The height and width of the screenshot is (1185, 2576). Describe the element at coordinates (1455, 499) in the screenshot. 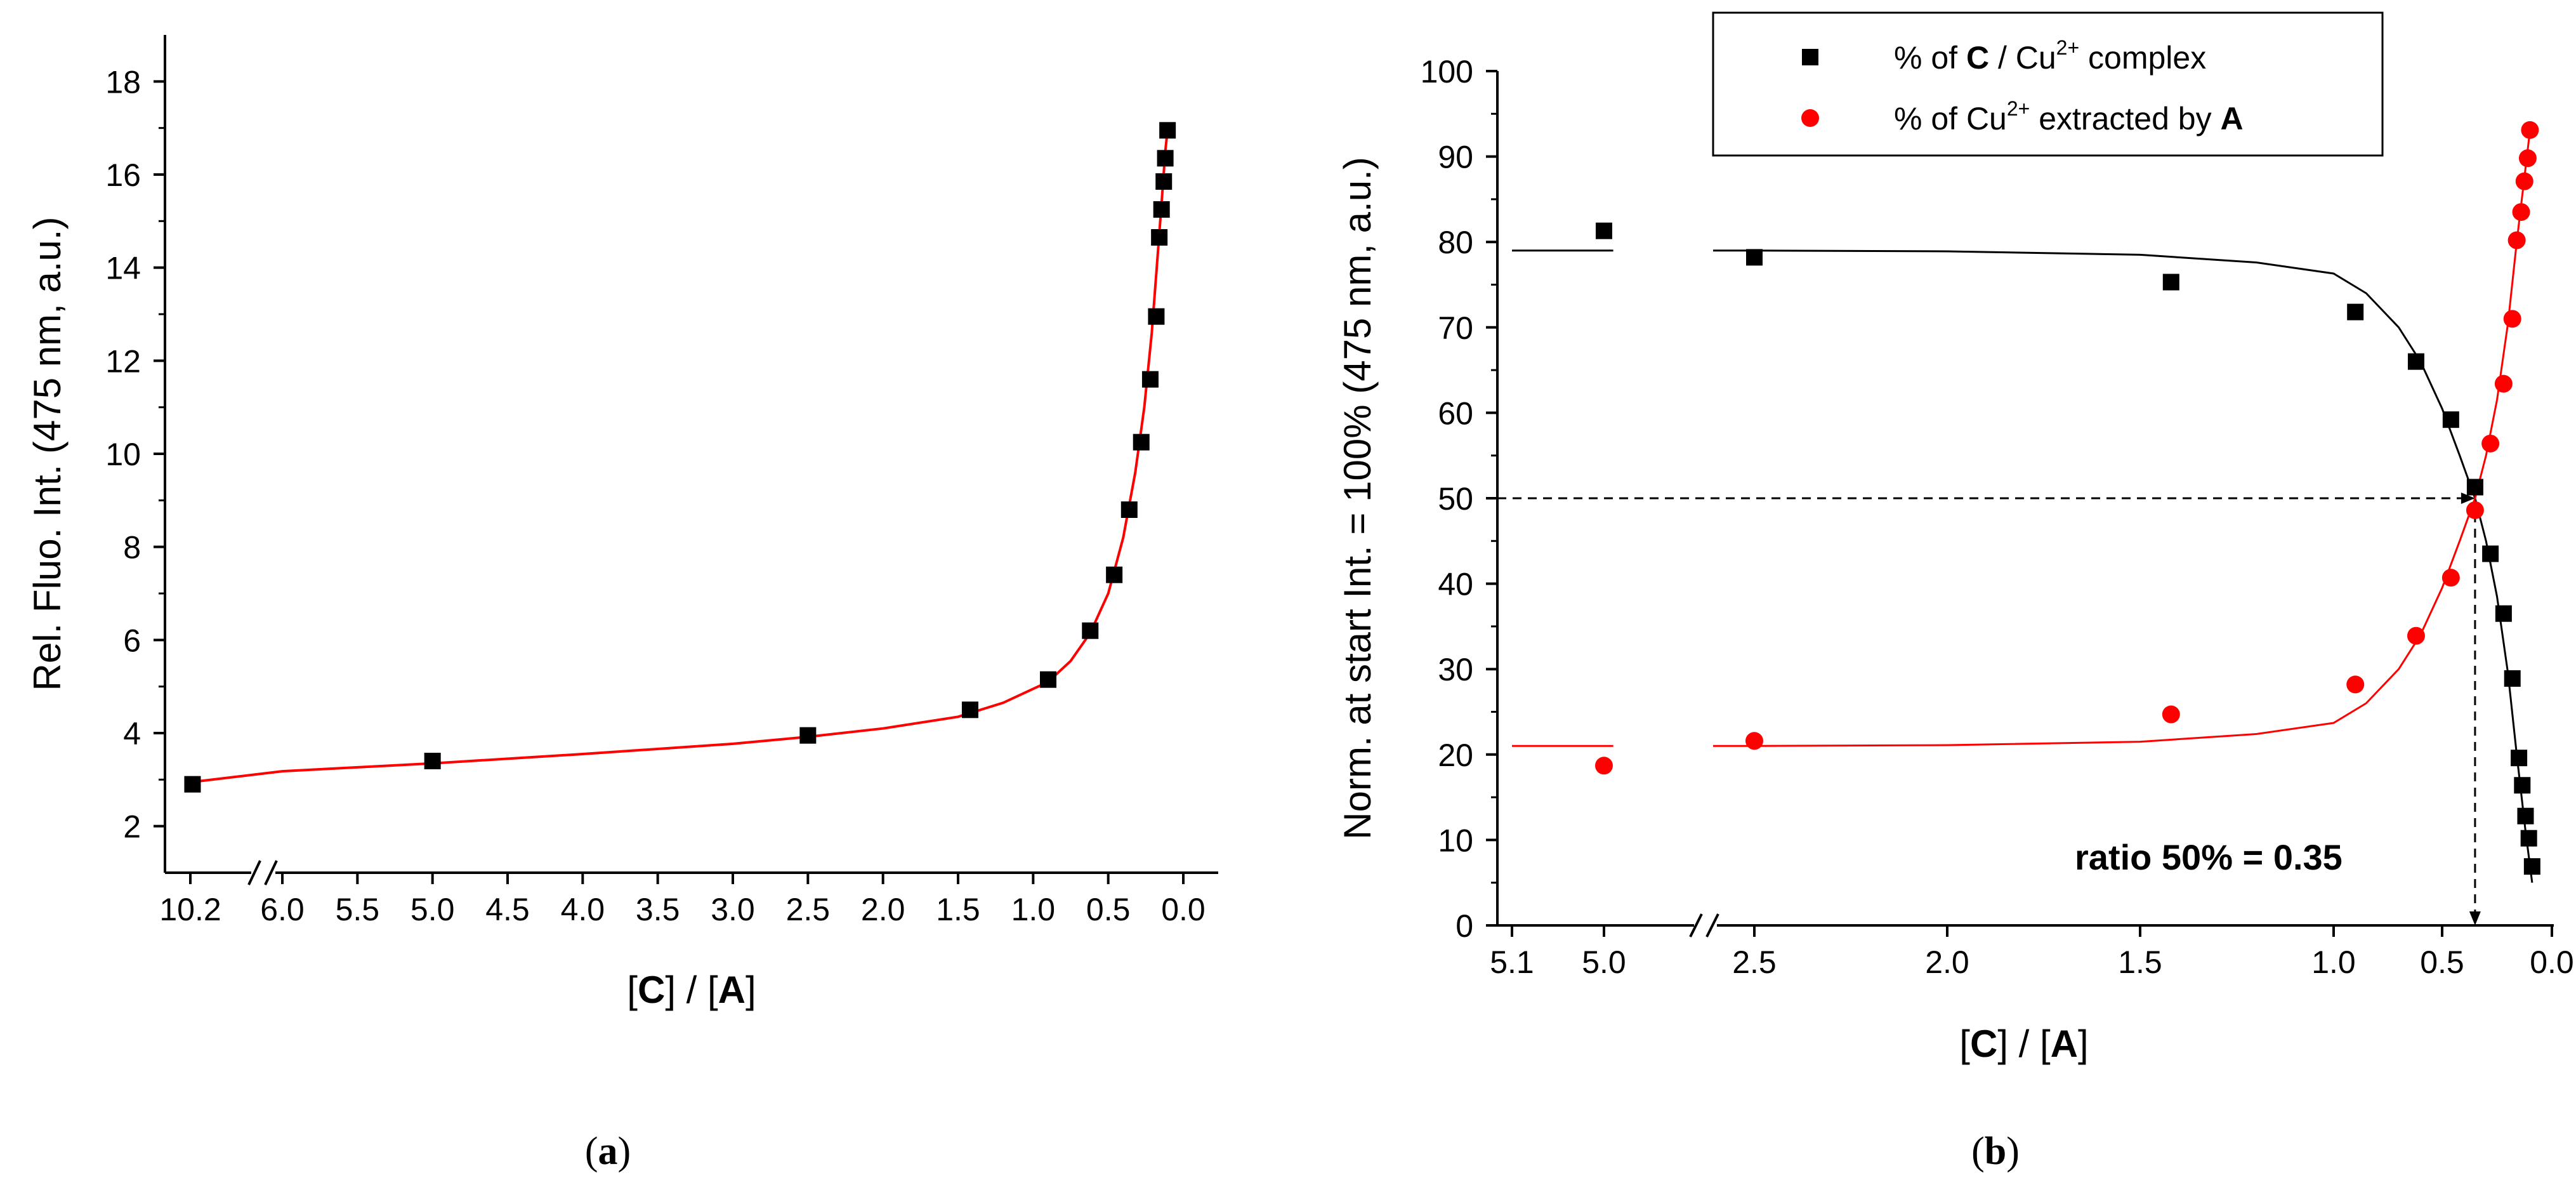

I see `chart-b-y-tick-label: 50` at that location.